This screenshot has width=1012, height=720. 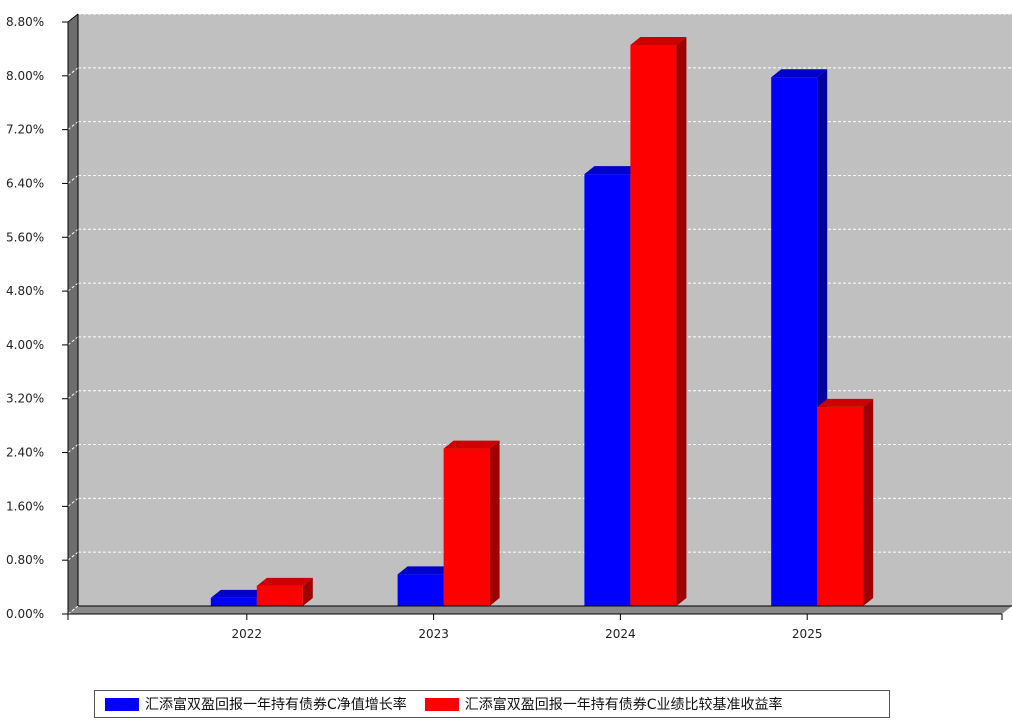 What do you see at coordinates (25, 506) in the screenshot?
I see `y-tick-label: 1.60%` at bounding box center [25, 506].